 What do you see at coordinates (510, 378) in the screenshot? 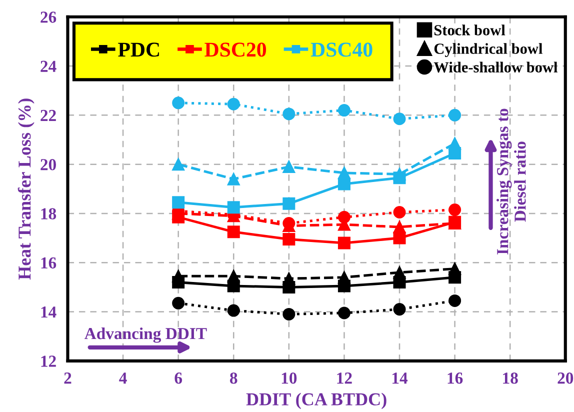
I see `x-tick-label: 18` at bounding box center [510, 378].